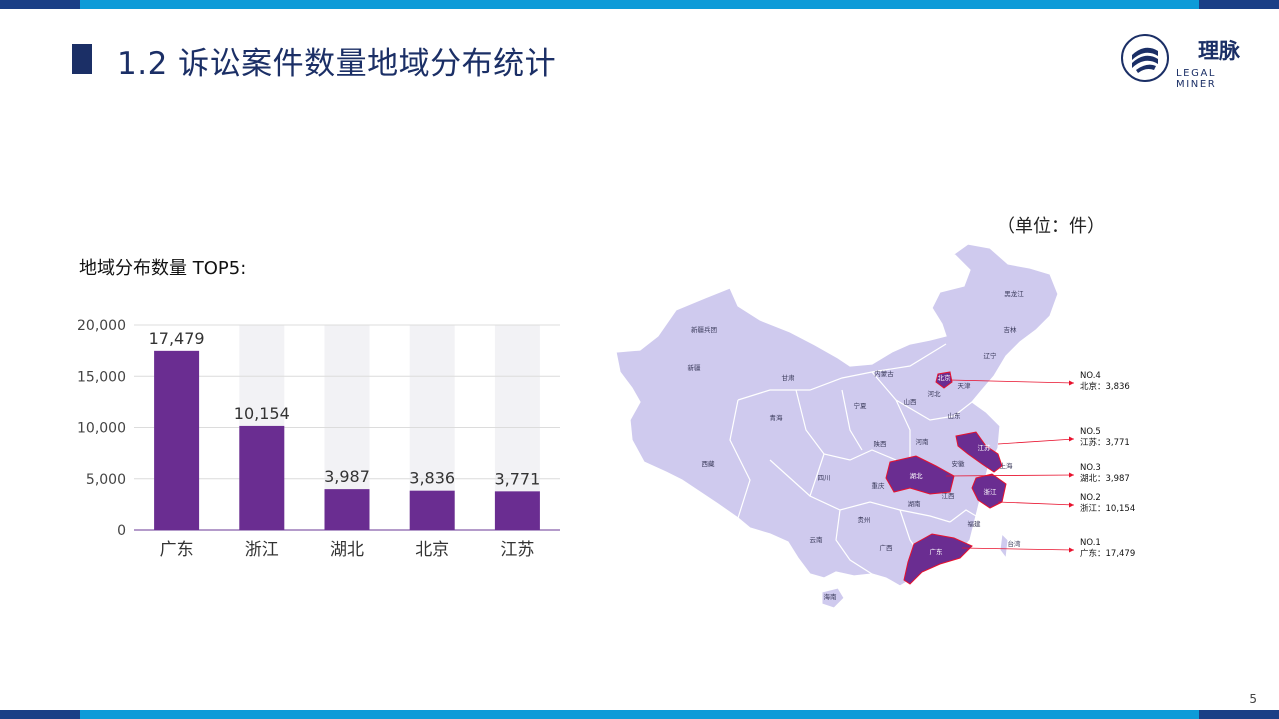 This screenshot has width=1279, height=719. Describe the element at coordinates (1090, 432) in the screenshot. I see `callout-rank: NO.5` at that location.